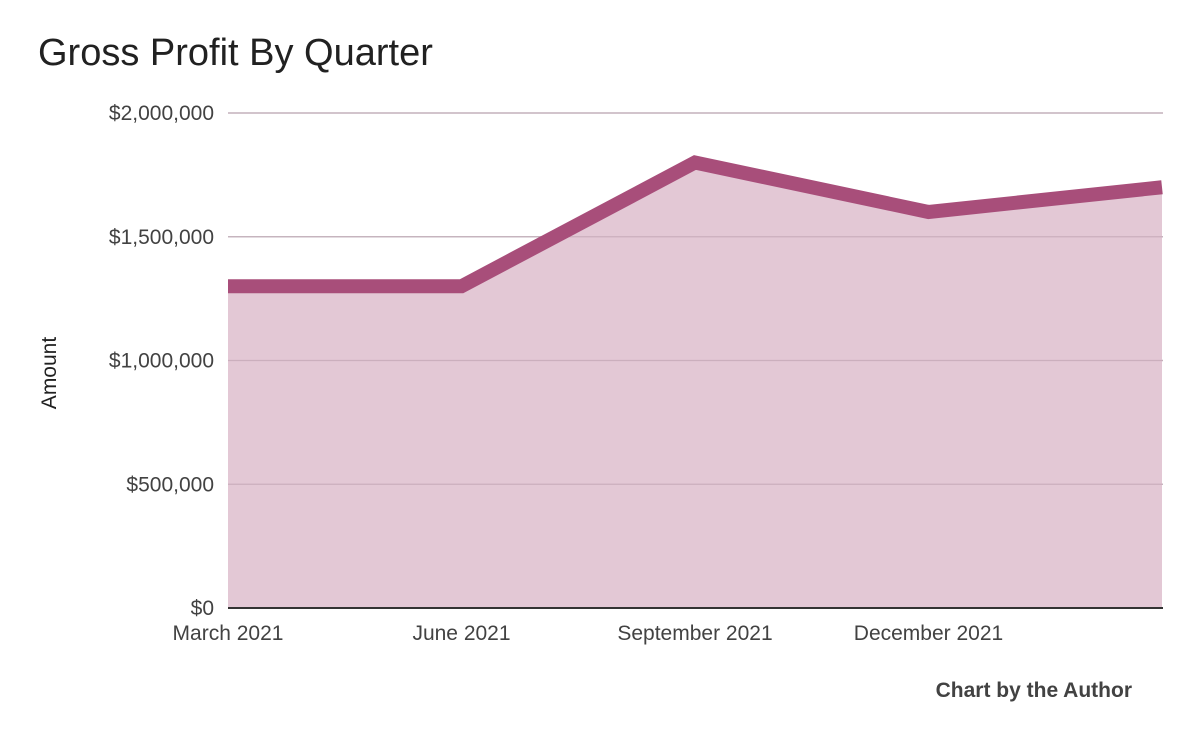 The width and height of the screenshot is (1200, 742). I want to click on line-layer, so click(695, 224).